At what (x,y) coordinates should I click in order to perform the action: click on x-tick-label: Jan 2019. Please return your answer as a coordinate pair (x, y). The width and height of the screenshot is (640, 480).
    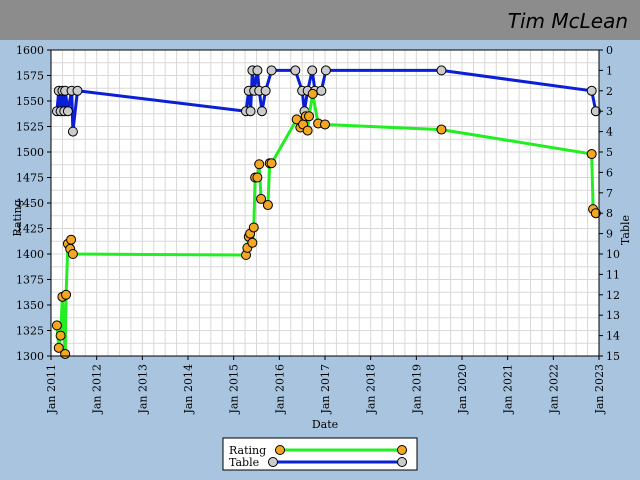
    Looking at the image, I should click on (416, 389).